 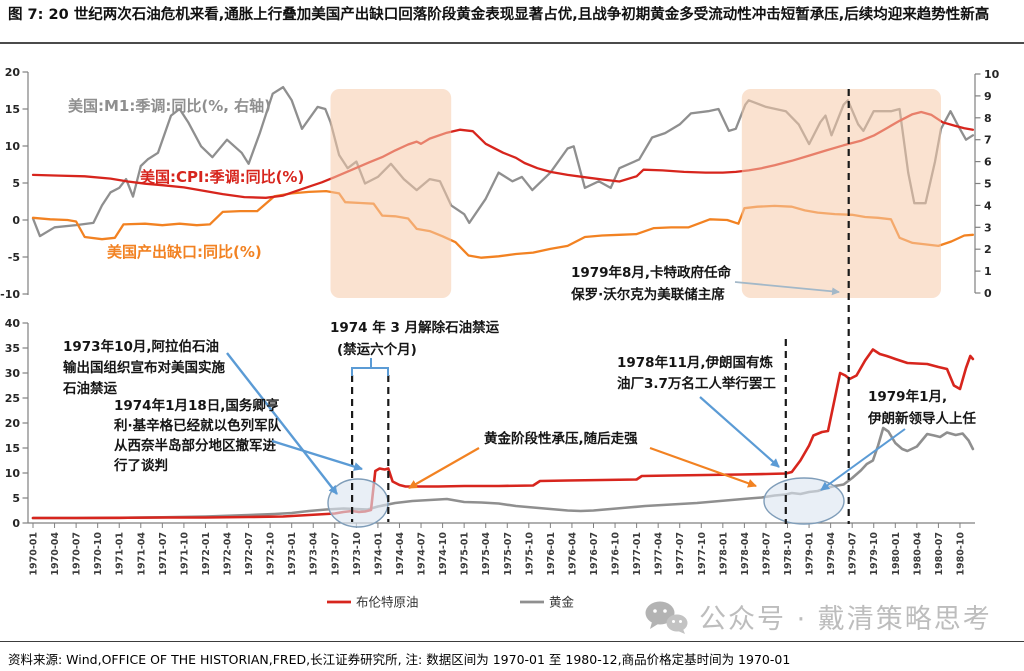 I want to click on top-right-axis-tick: 5, so click(x=988, y=184).